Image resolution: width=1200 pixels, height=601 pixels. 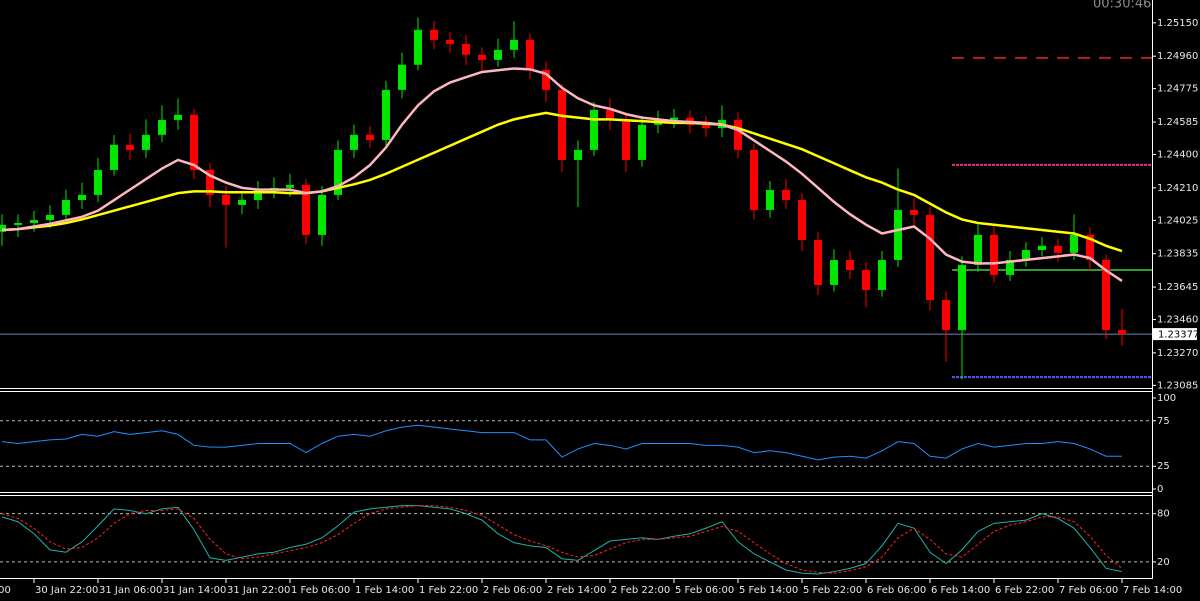 I want to click on y-tick-label: 1.23835, so click(x=1177, y=254).